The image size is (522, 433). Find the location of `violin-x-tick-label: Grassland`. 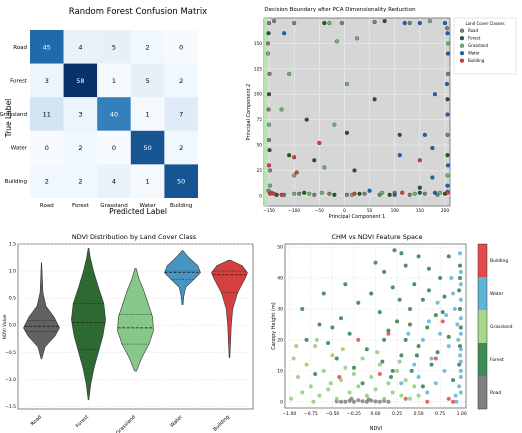

violin-x-tick-label: Grassland is located at coordinates (126, 423).